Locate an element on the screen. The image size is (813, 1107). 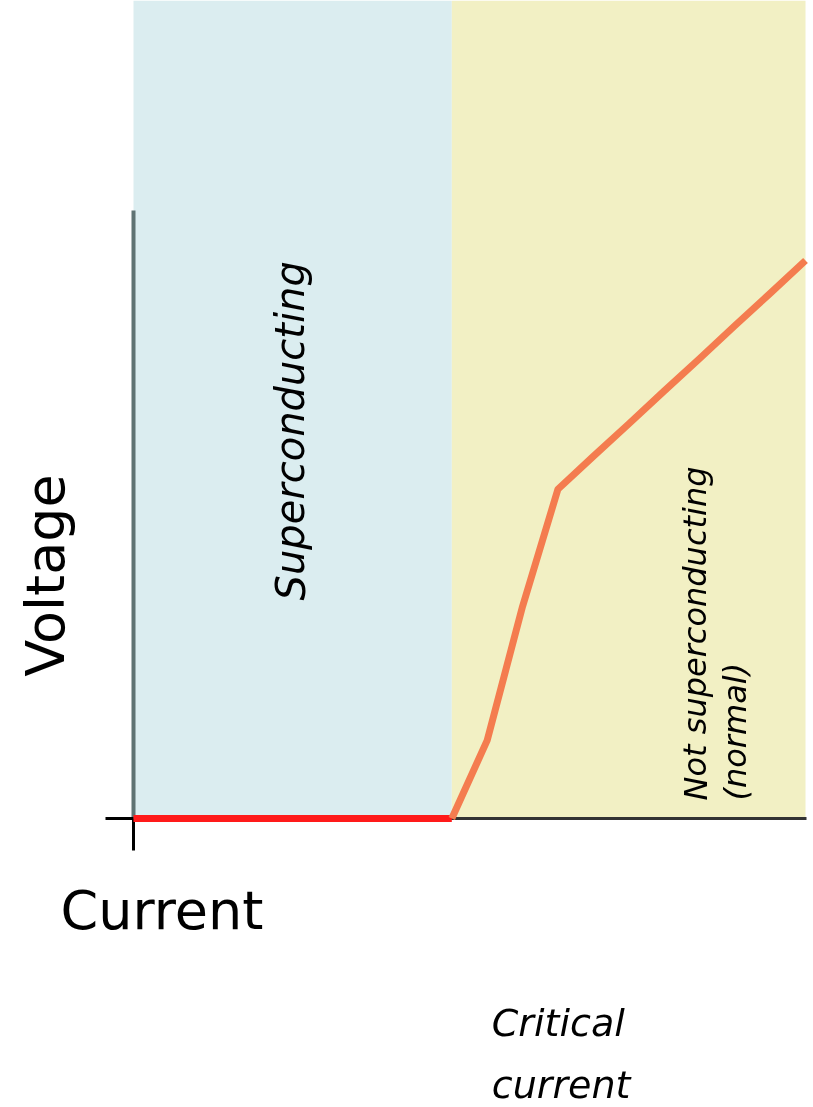
text: Critical current is located at coordinates (562, 1053).